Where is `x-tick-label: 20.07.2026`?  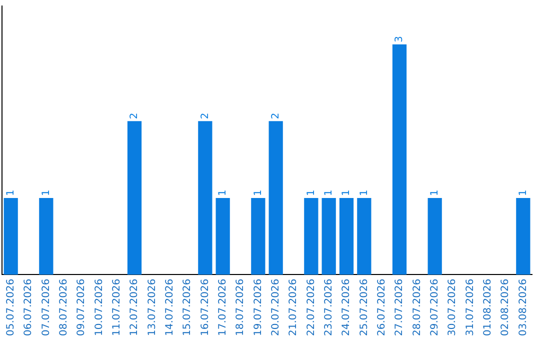
x-tick-label: 20.07.2026 is located at coordinates (276, 307).